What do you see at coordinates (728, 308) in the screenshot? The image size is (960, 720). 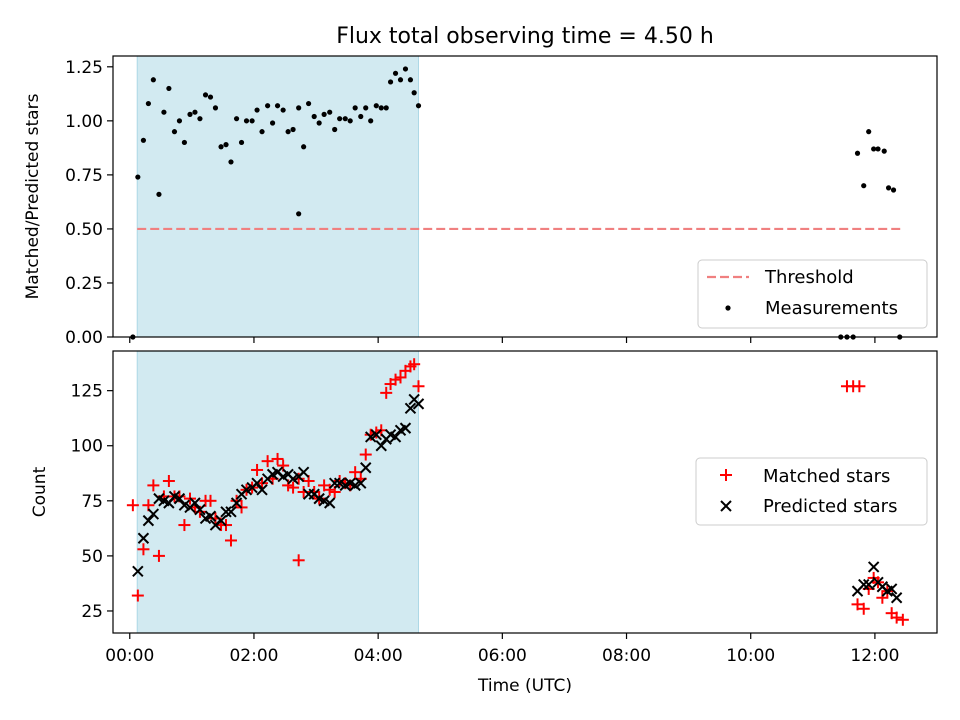 I see `legend-measurements-swatch` at bounding box center [728, 308].